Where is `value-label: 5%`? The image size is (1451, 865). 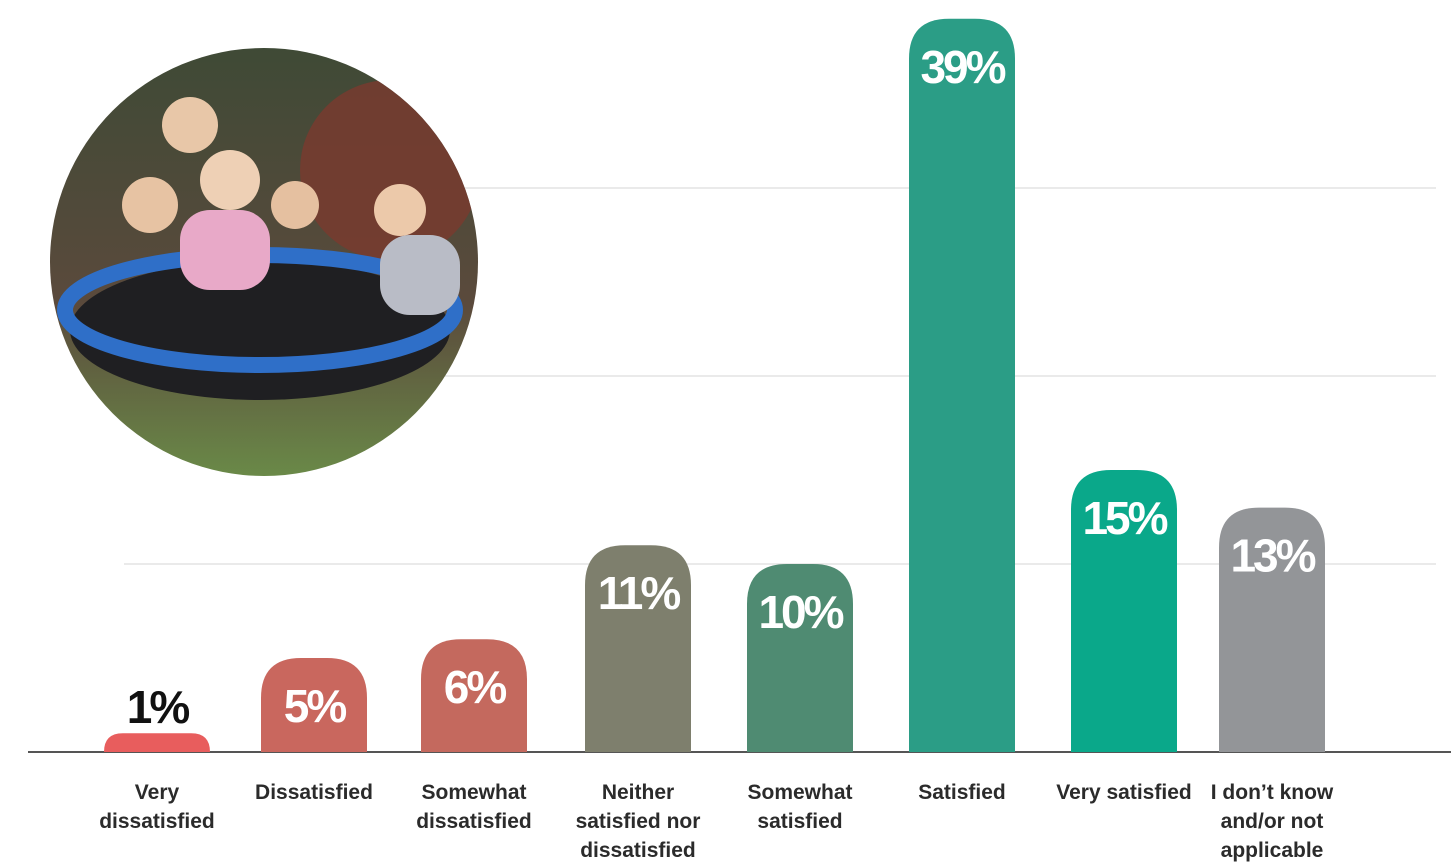
value-label: 5% is located at coordinates (315, 706).